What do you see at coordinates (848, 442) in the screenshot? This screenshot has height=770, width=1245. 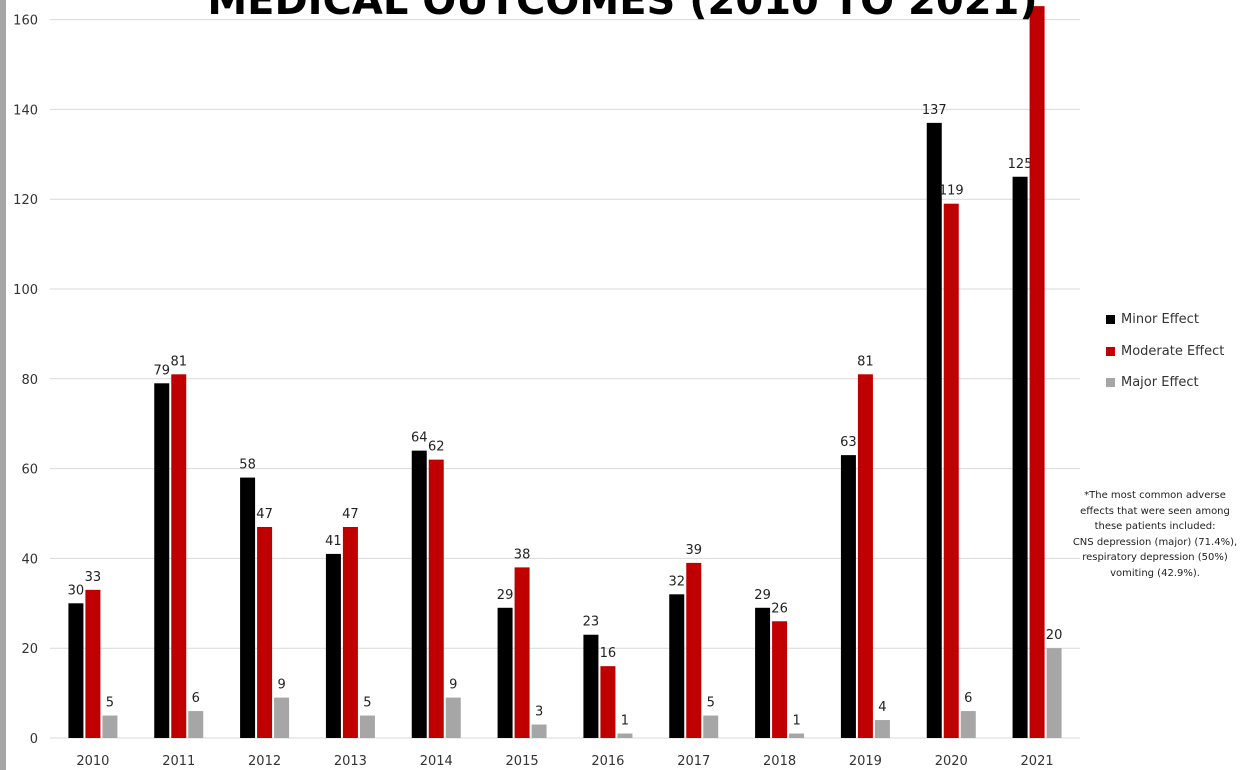 I see `data-label: 63` at bounding box center [848, 442].